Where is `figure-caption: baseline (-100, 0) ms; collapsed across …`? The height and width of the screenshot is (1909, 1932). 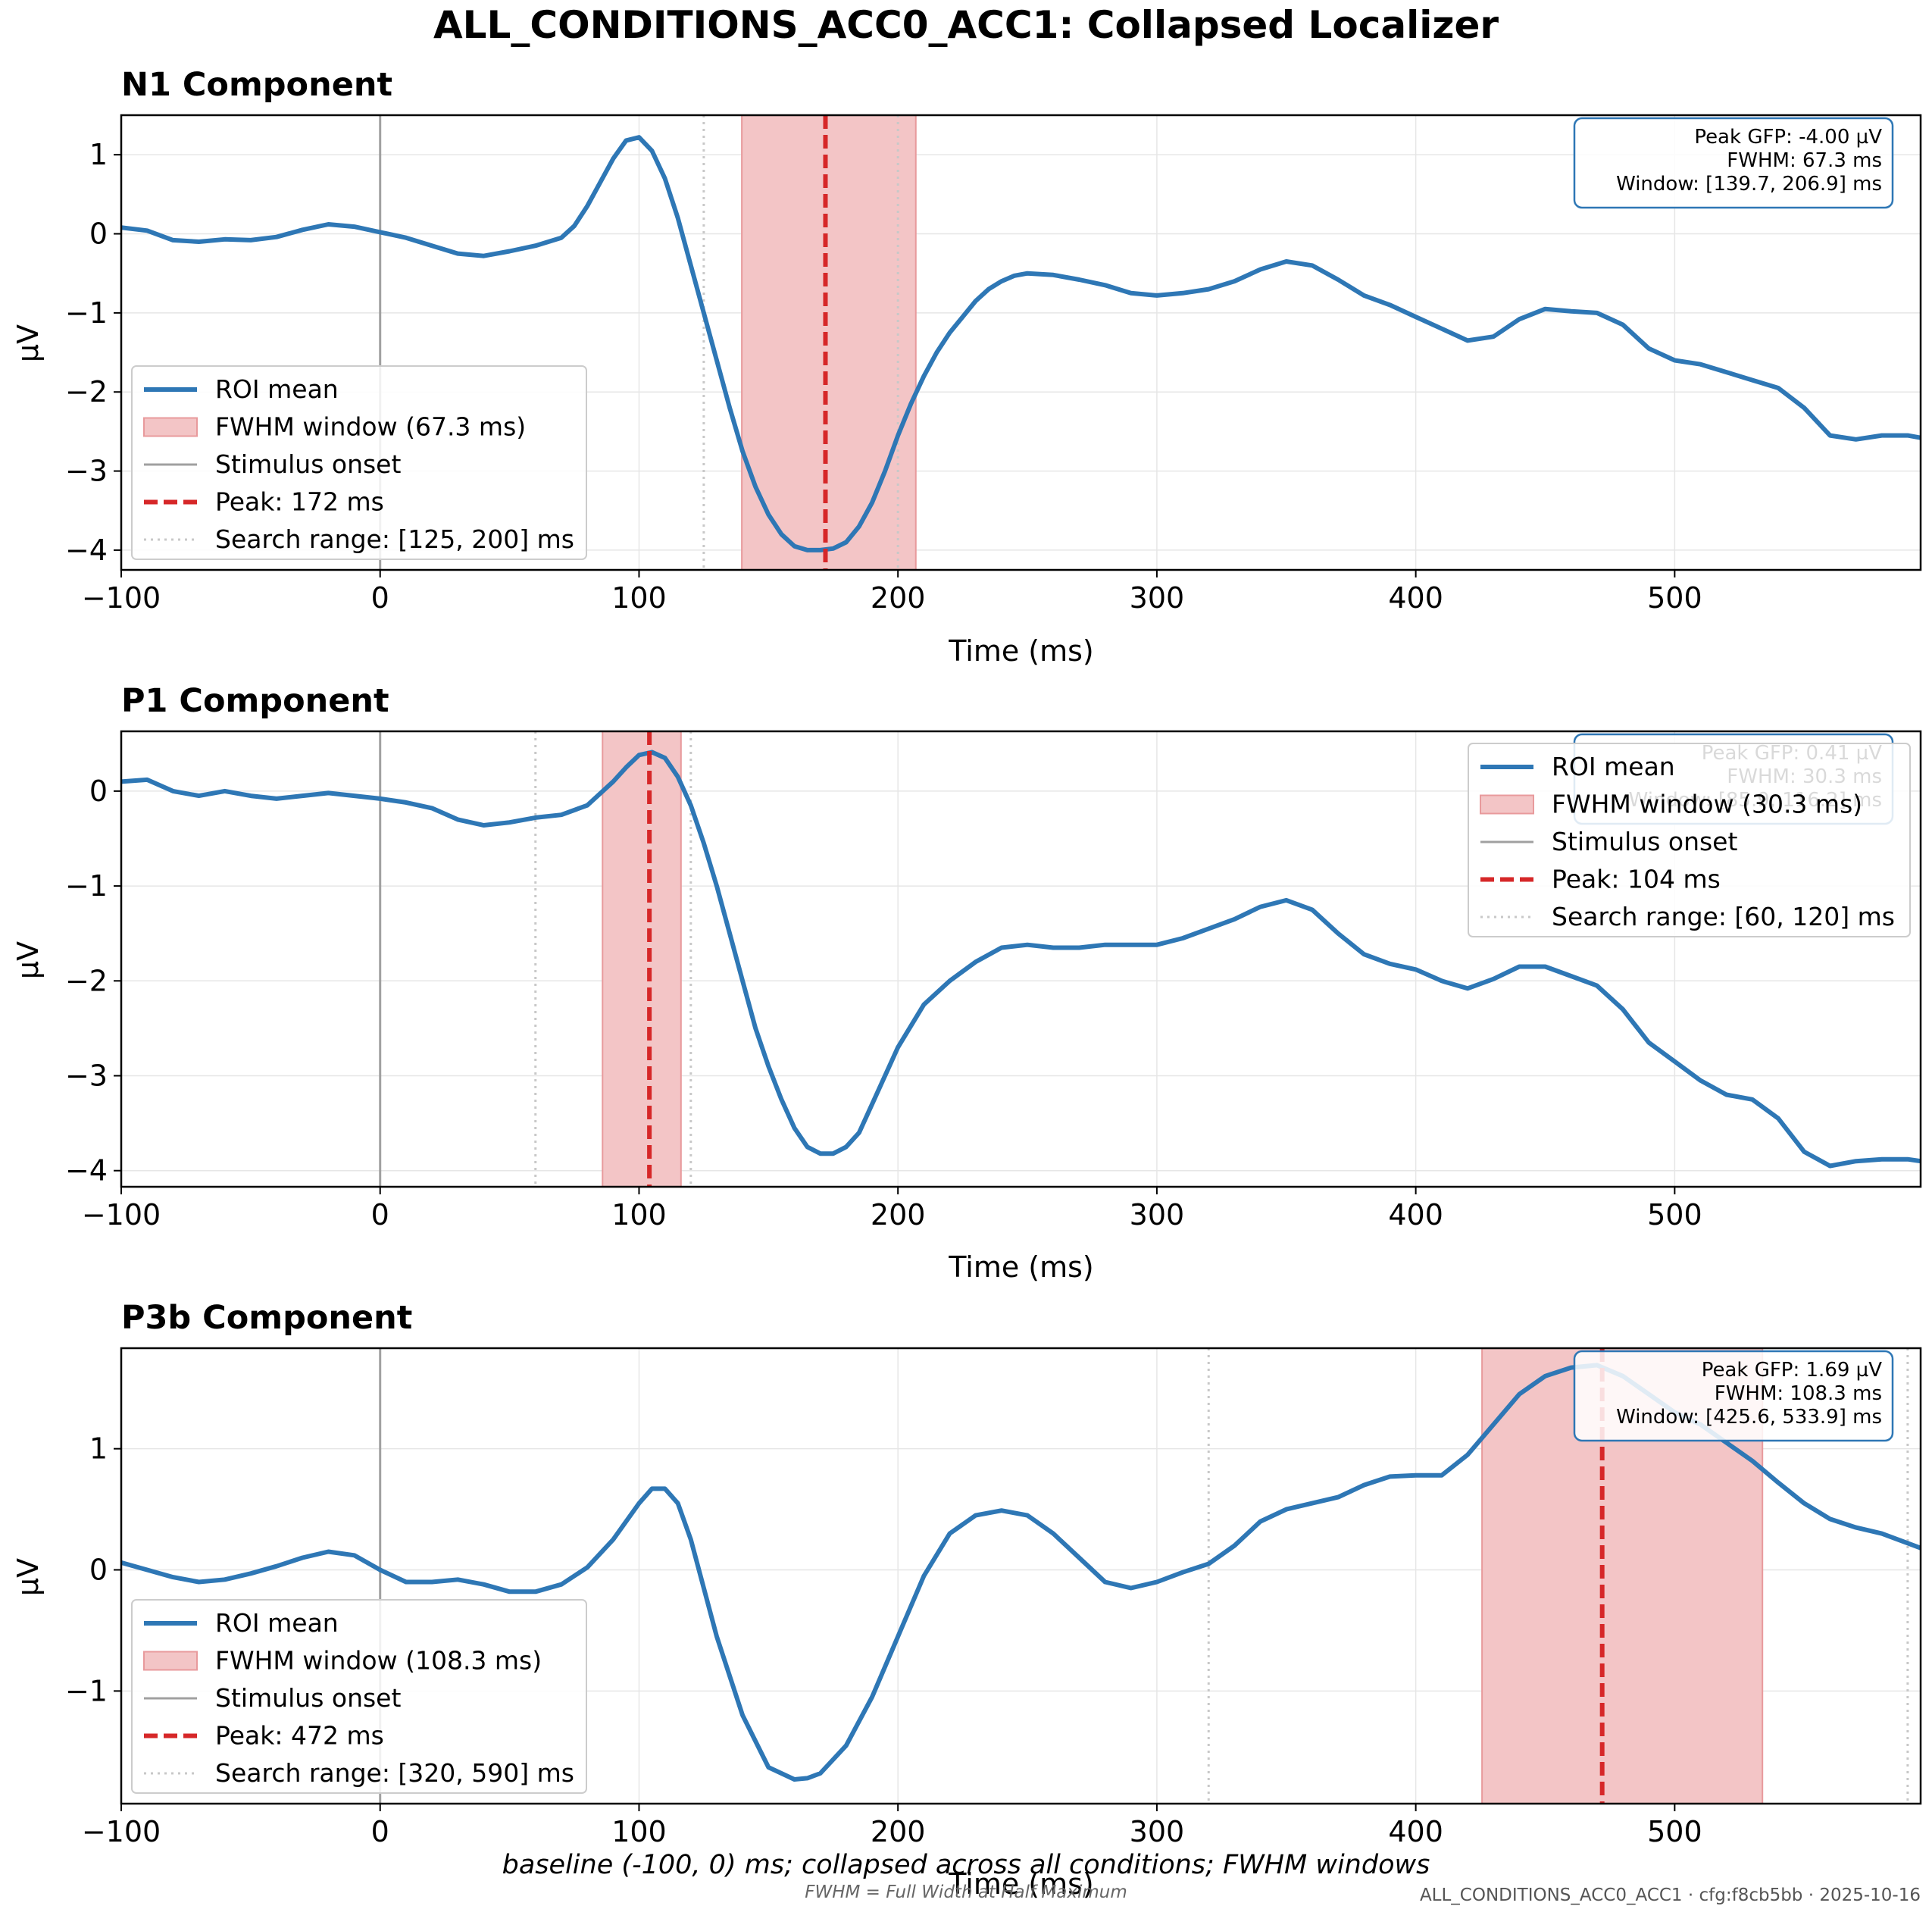 figure-caption: baseline (-100, 0) ms; collapsed across … is located at coordinates (966, 1865).